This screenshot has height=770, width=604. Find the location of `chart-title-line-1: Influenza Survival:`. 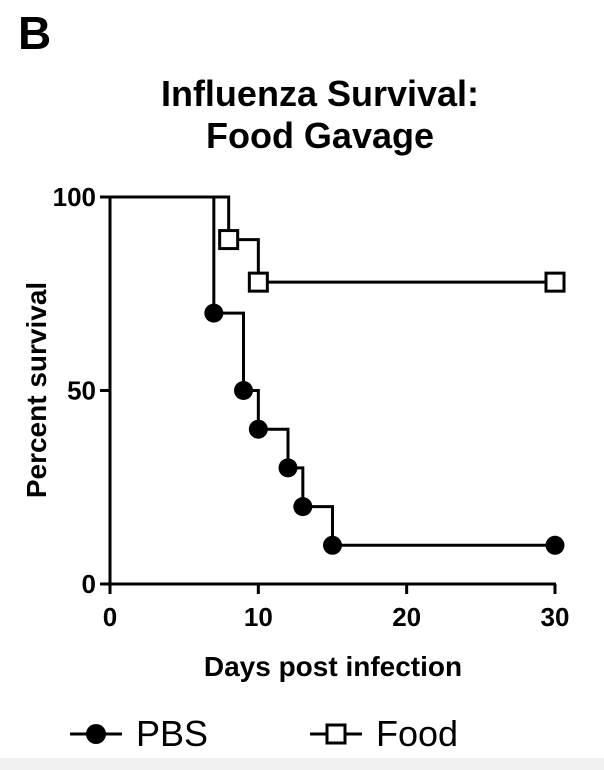

chart-title-line-1: Influenza Survival: is located at coordinates (320, 93).